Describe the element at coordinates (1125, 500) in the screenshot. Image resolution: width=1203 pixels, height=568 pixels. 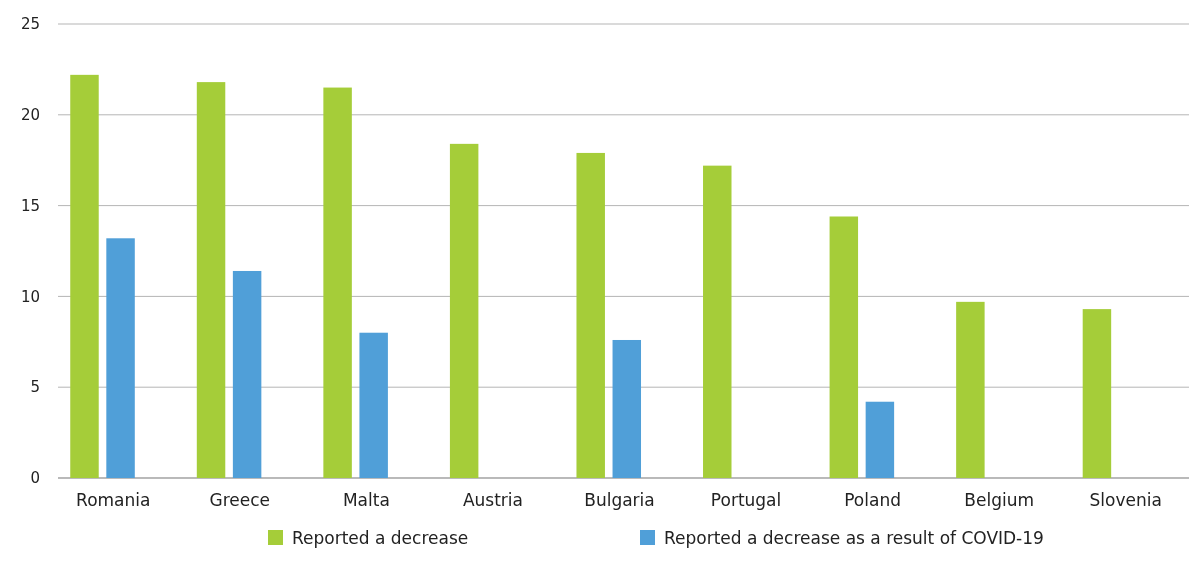
I see `x-tick-label: Slovenia` at that location.